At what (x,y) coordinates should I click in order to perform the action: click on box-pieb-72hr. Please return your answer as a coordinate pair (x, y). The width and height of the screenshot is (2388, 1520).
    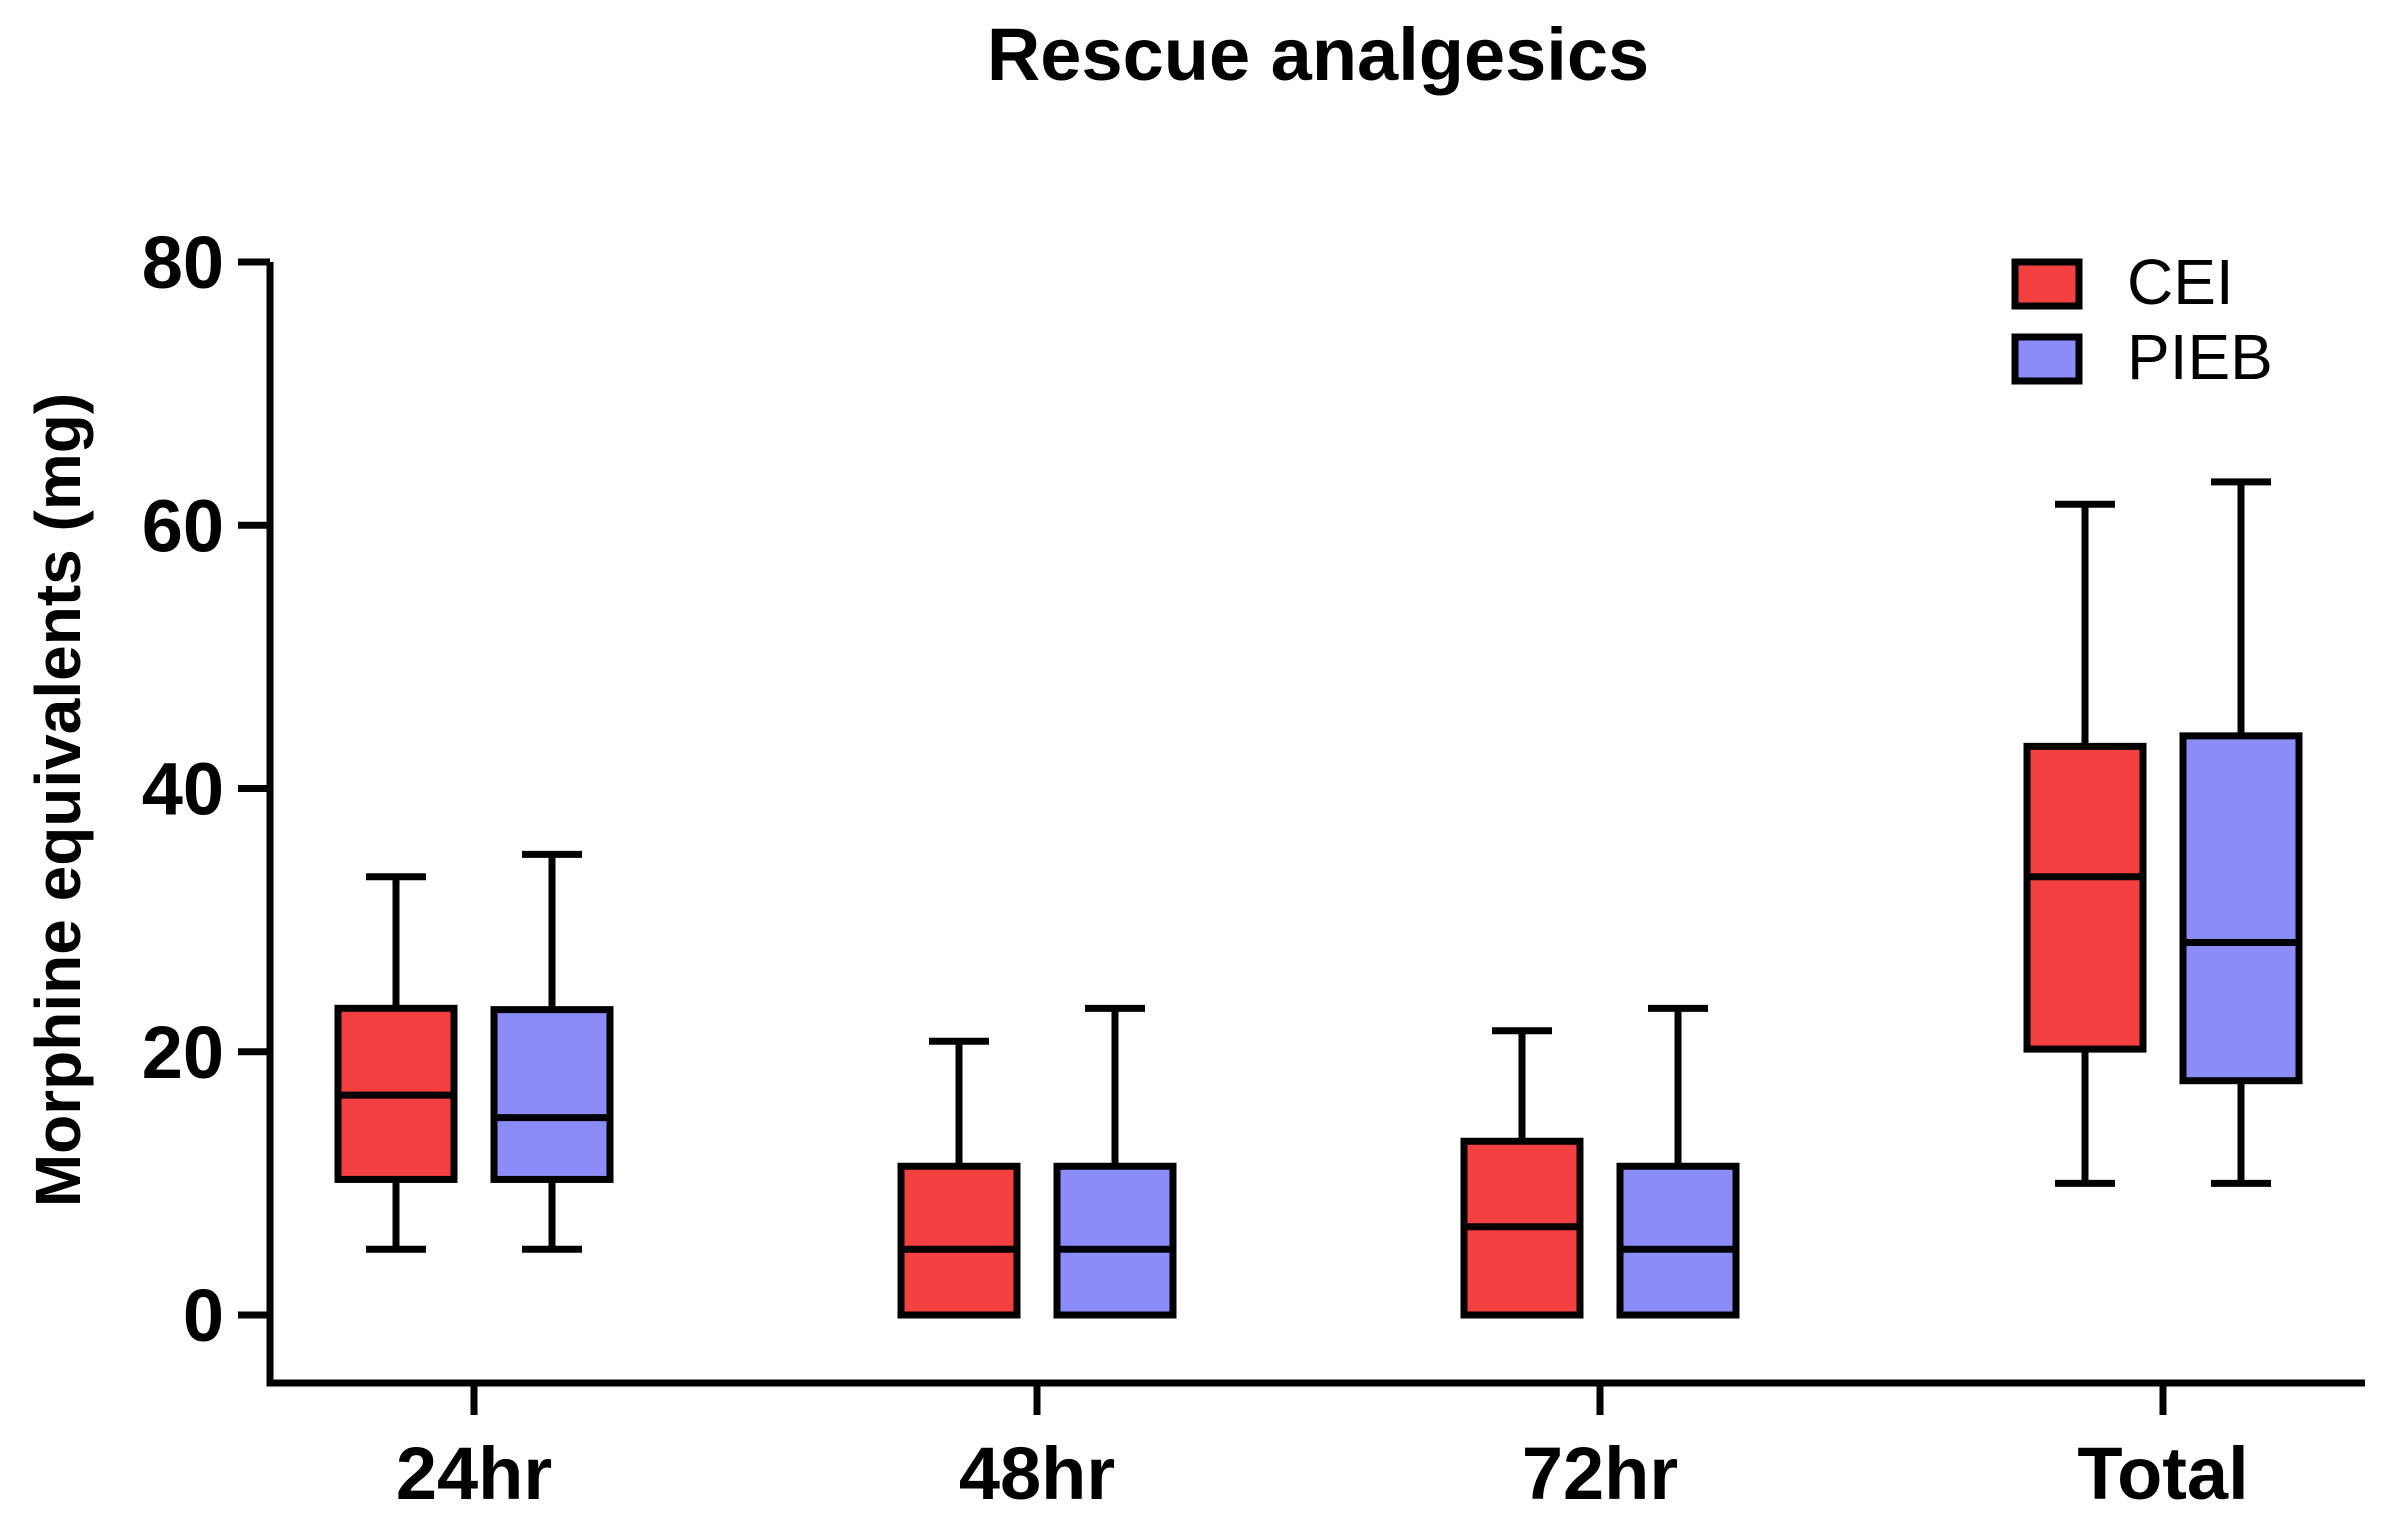
    Looking at the image, I should click on (1678, 1161).